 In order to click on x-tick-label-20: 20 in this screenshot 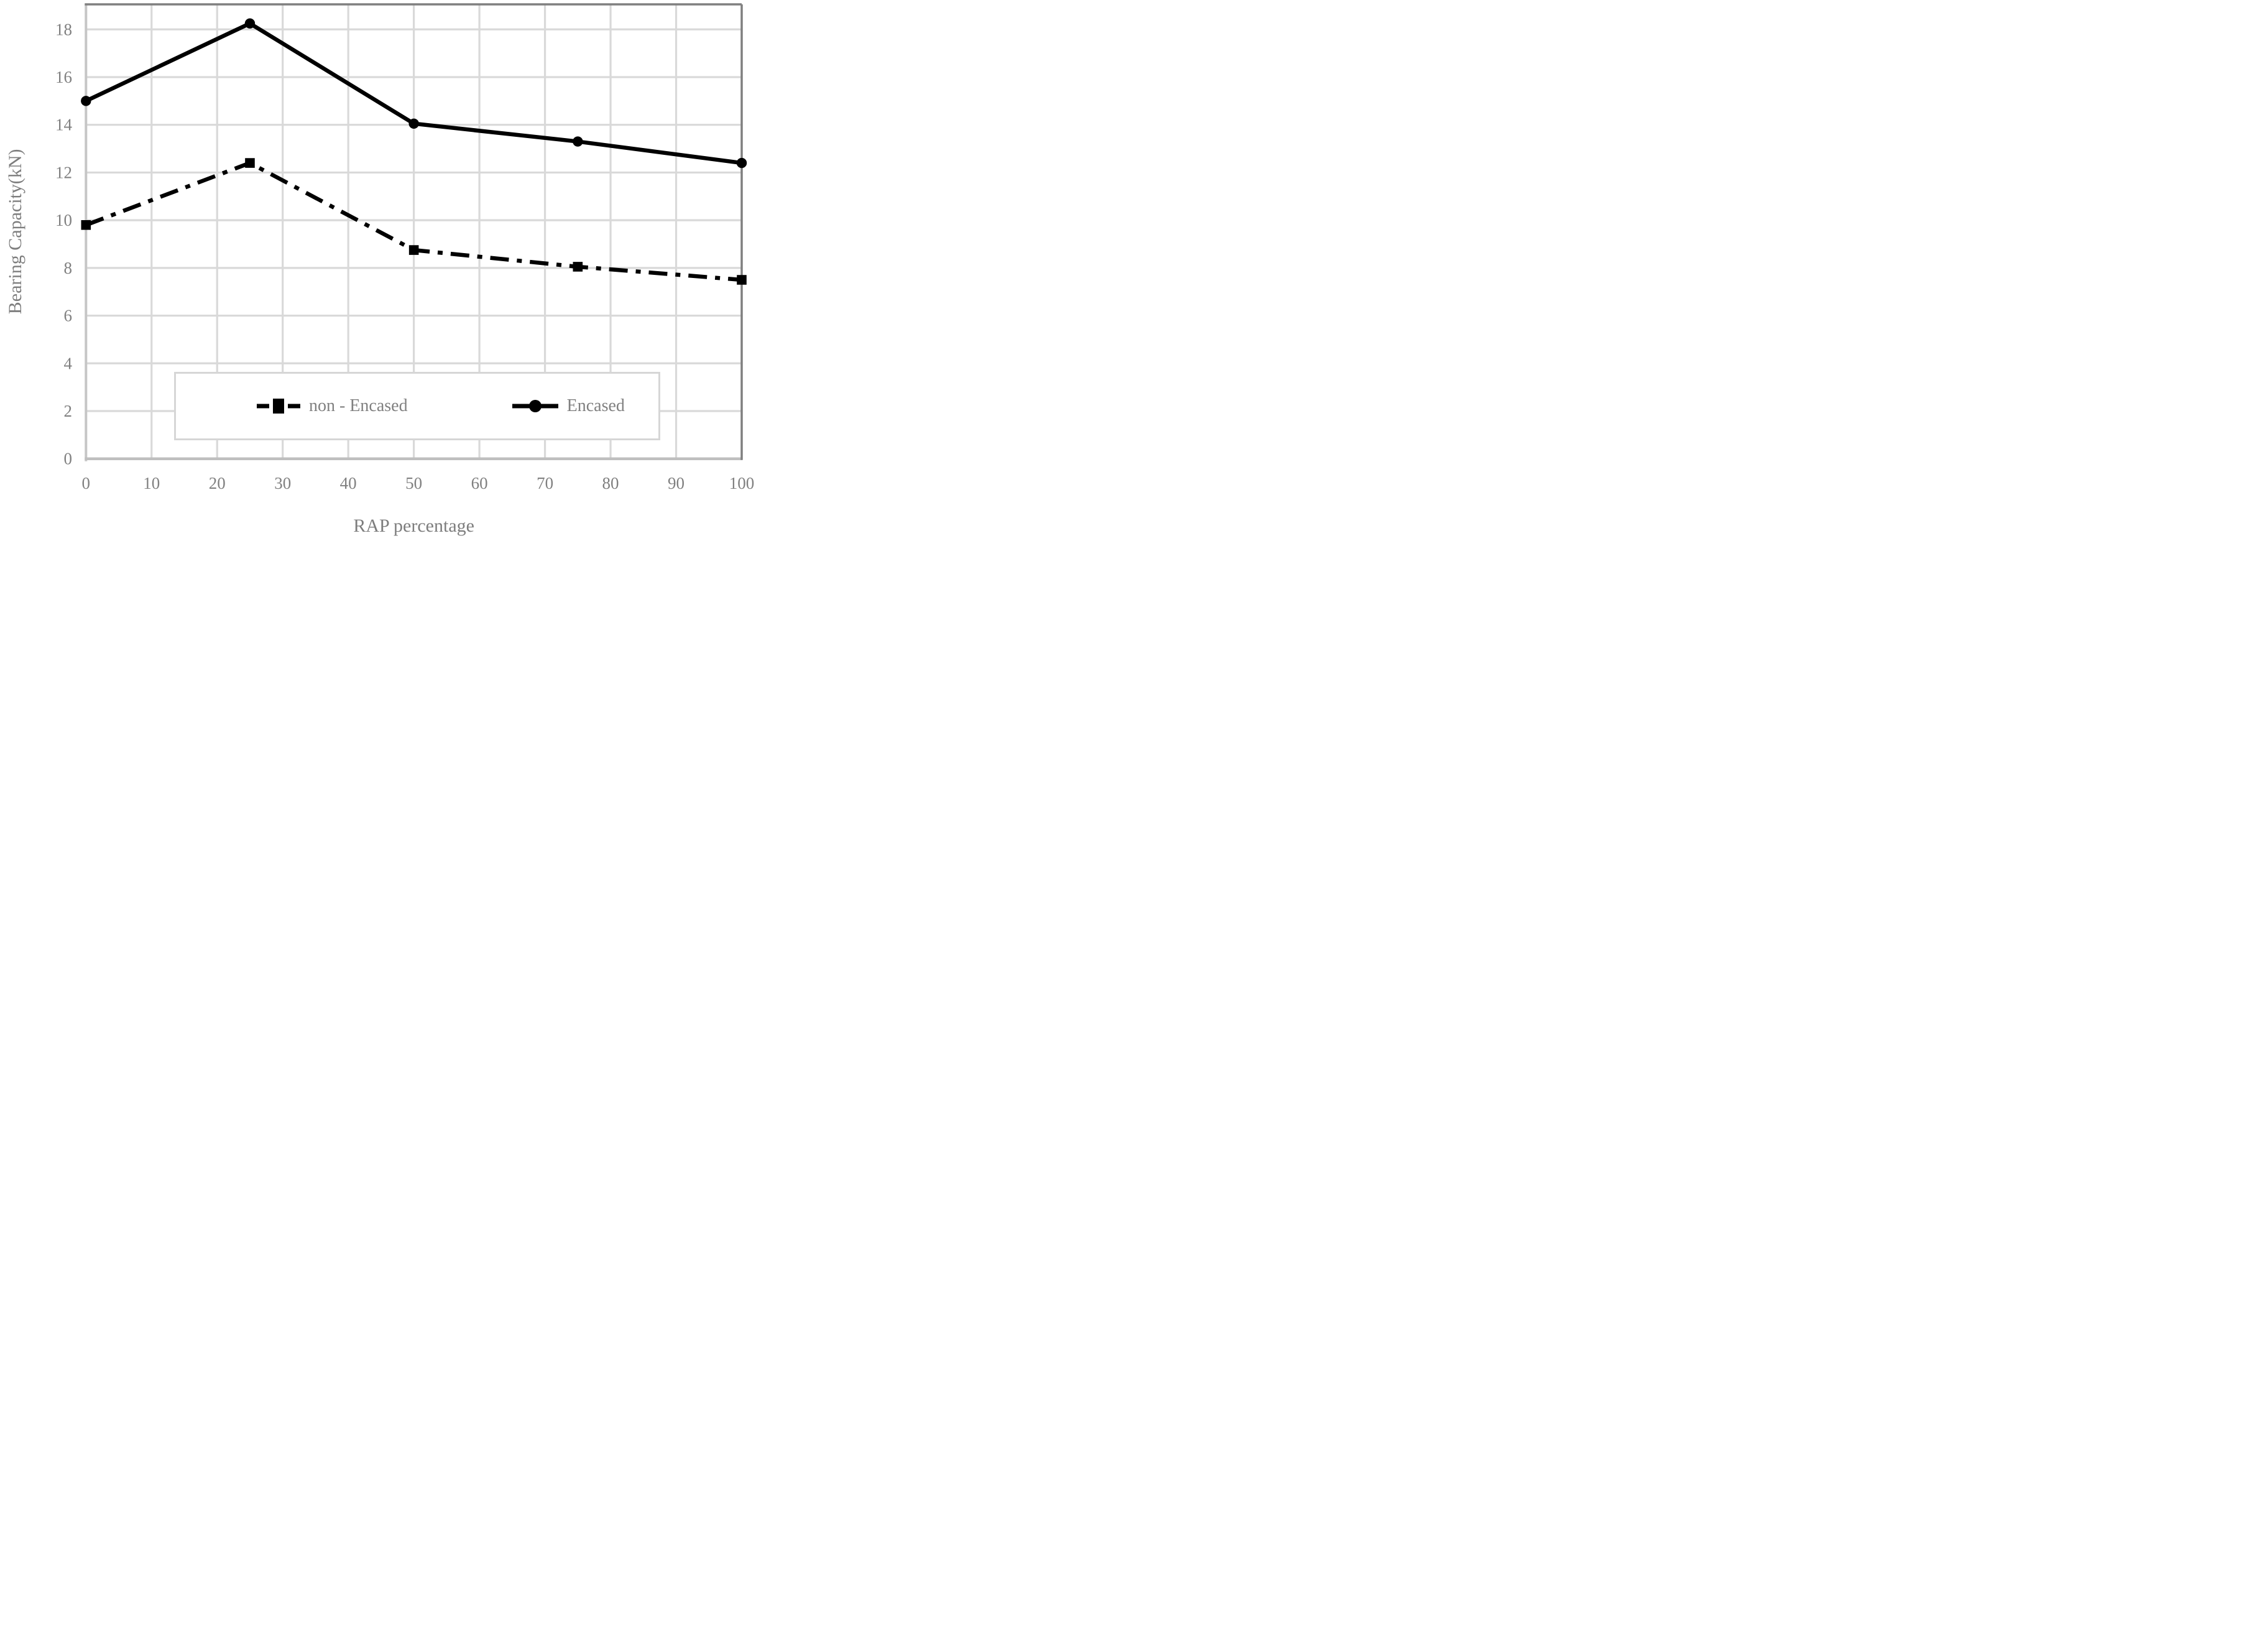, I will do `click(217, 483)`.